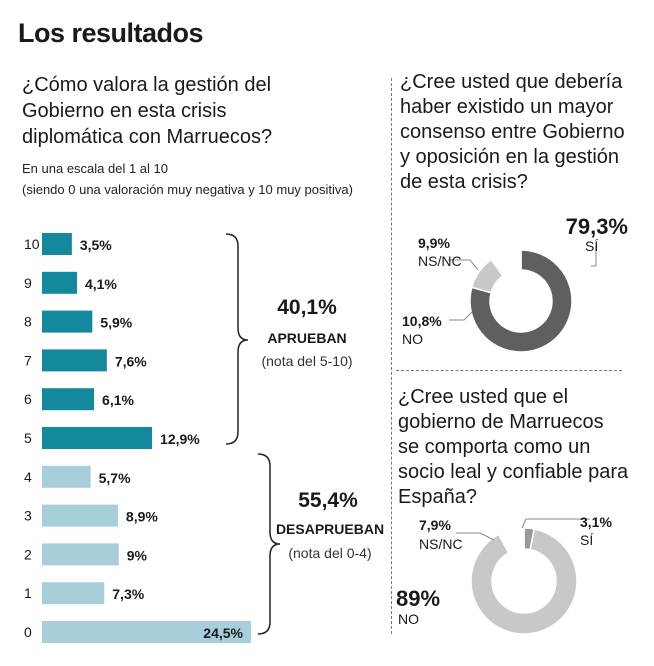  I want to click on bar-value-label: 7,6%, so click(131, 361).